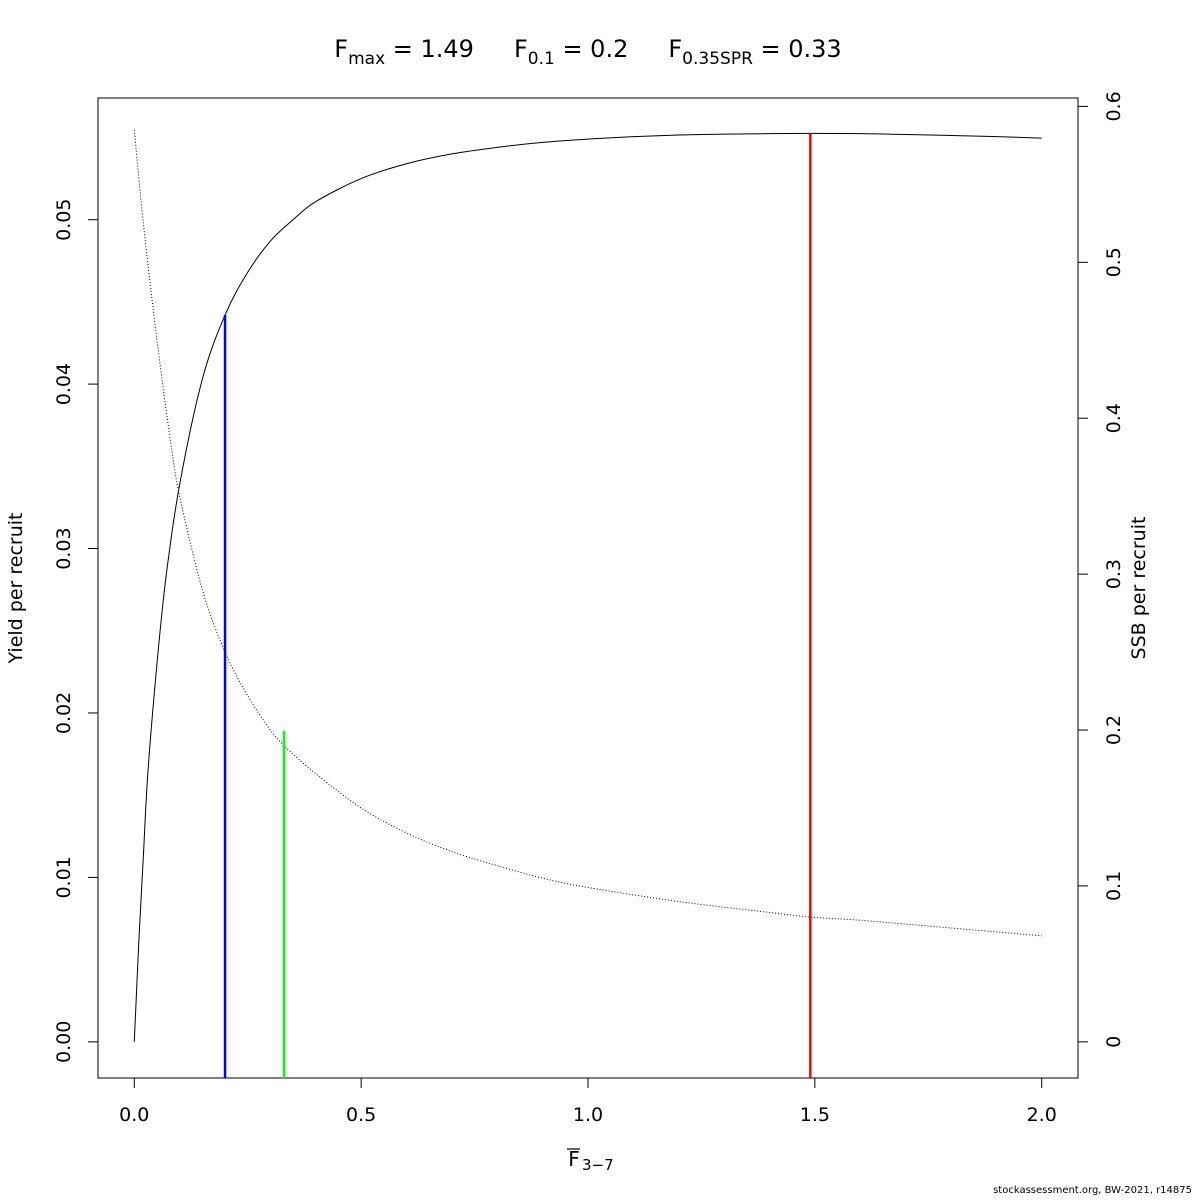  What do you see at coordinates (1092, 1190) in the screenshot?
I see `footer-credit: stockassessment.org, BW-2021, r14875` at bounding box center [1092, 1190].